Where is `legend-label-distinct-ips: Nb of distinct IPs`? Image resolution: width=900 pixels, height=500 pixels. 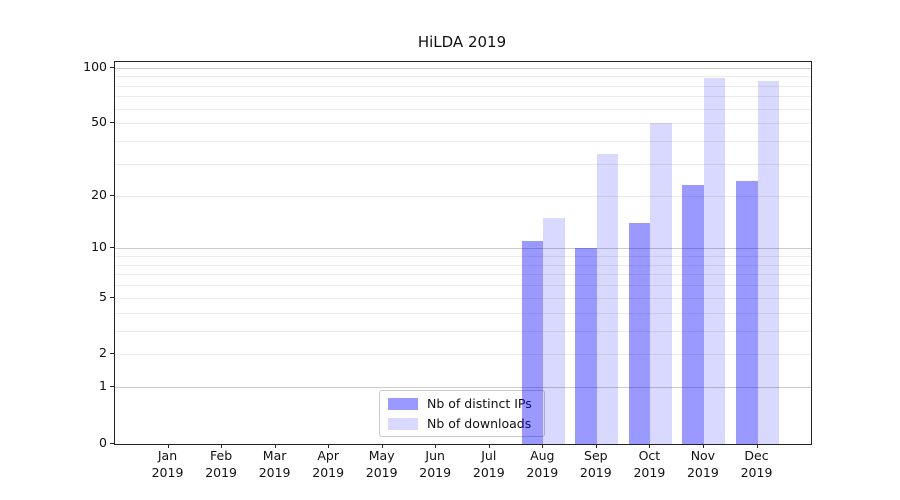 legend-label-distinct-ips: Nb of distinct IPs is located at coordinates (479, 403).